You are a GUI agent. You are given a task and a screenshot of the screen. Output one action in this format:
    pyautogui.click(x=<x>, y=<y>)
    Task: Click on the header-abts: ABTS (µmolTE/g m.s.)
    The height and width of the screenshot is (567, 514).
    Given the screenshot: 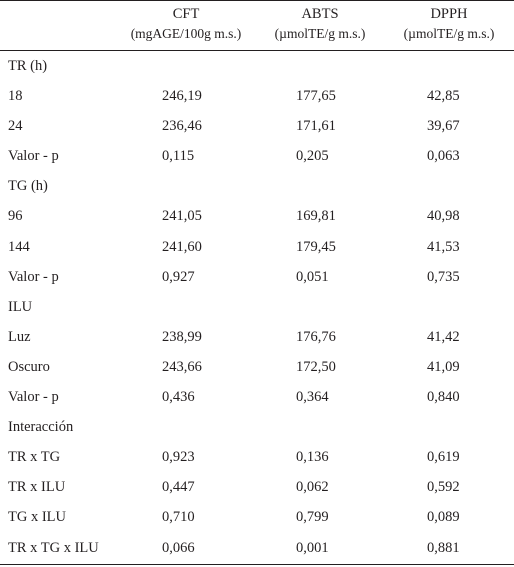 What is the action you would take?
    pyautogui.click(x=320, y=24)
    